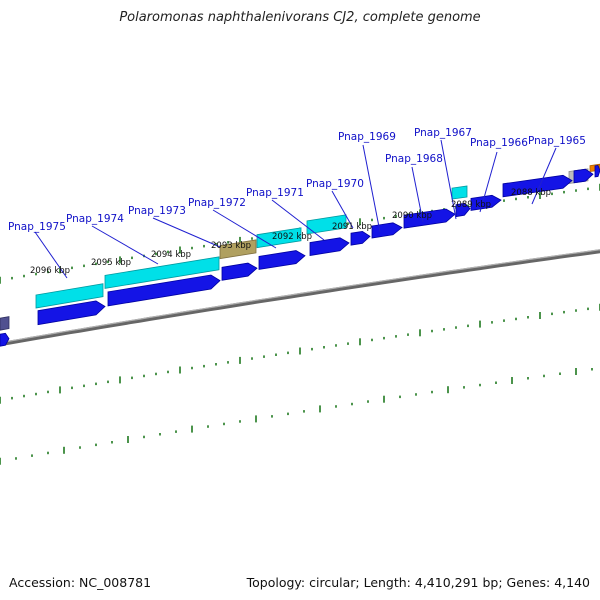  I want to click on accession-text: Accession: NC_008781, so click(80, 582).